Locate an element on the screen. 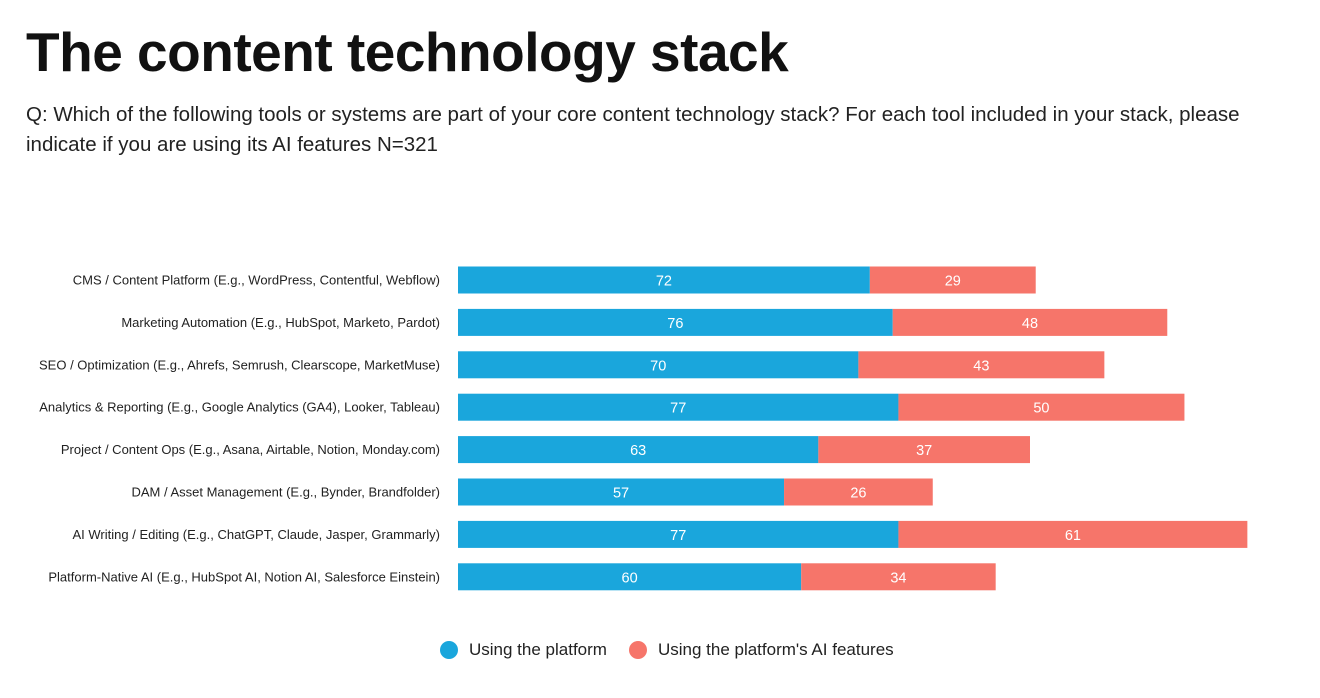  data-label: 63 is located at coordinates (638, 451).